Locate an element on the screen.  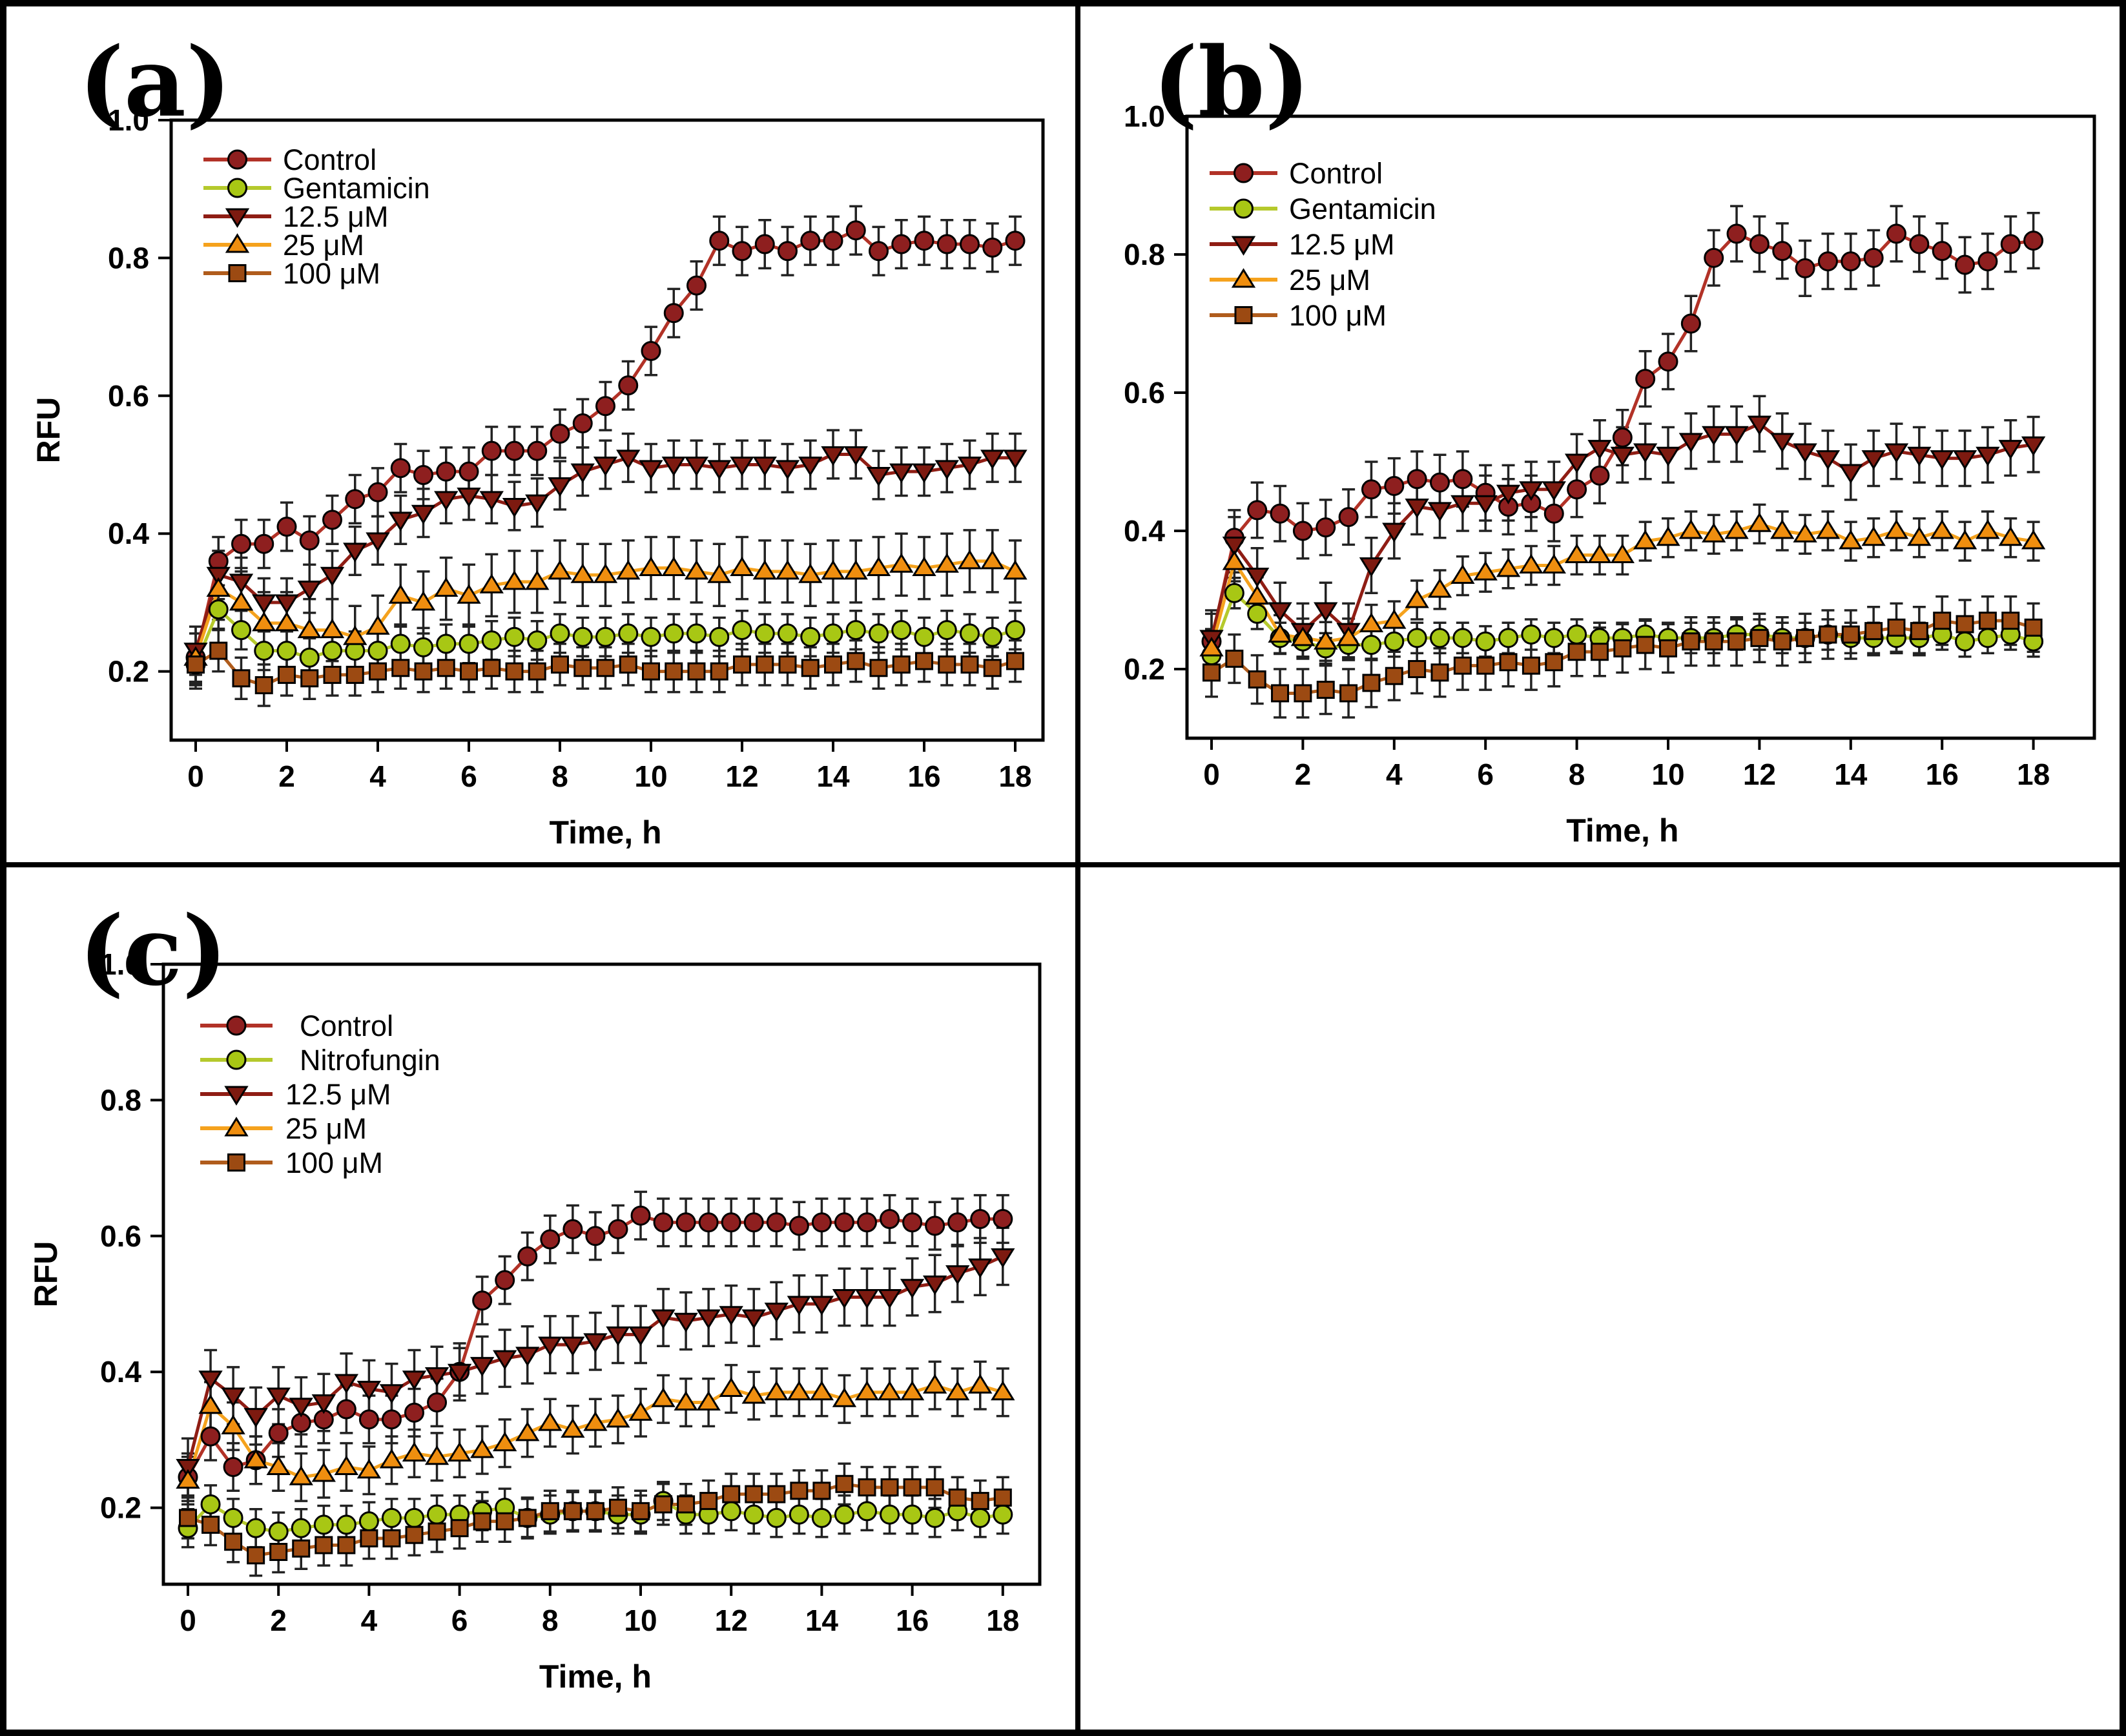
x-axis-title: Time, h is located at coordinates (595, 1677).